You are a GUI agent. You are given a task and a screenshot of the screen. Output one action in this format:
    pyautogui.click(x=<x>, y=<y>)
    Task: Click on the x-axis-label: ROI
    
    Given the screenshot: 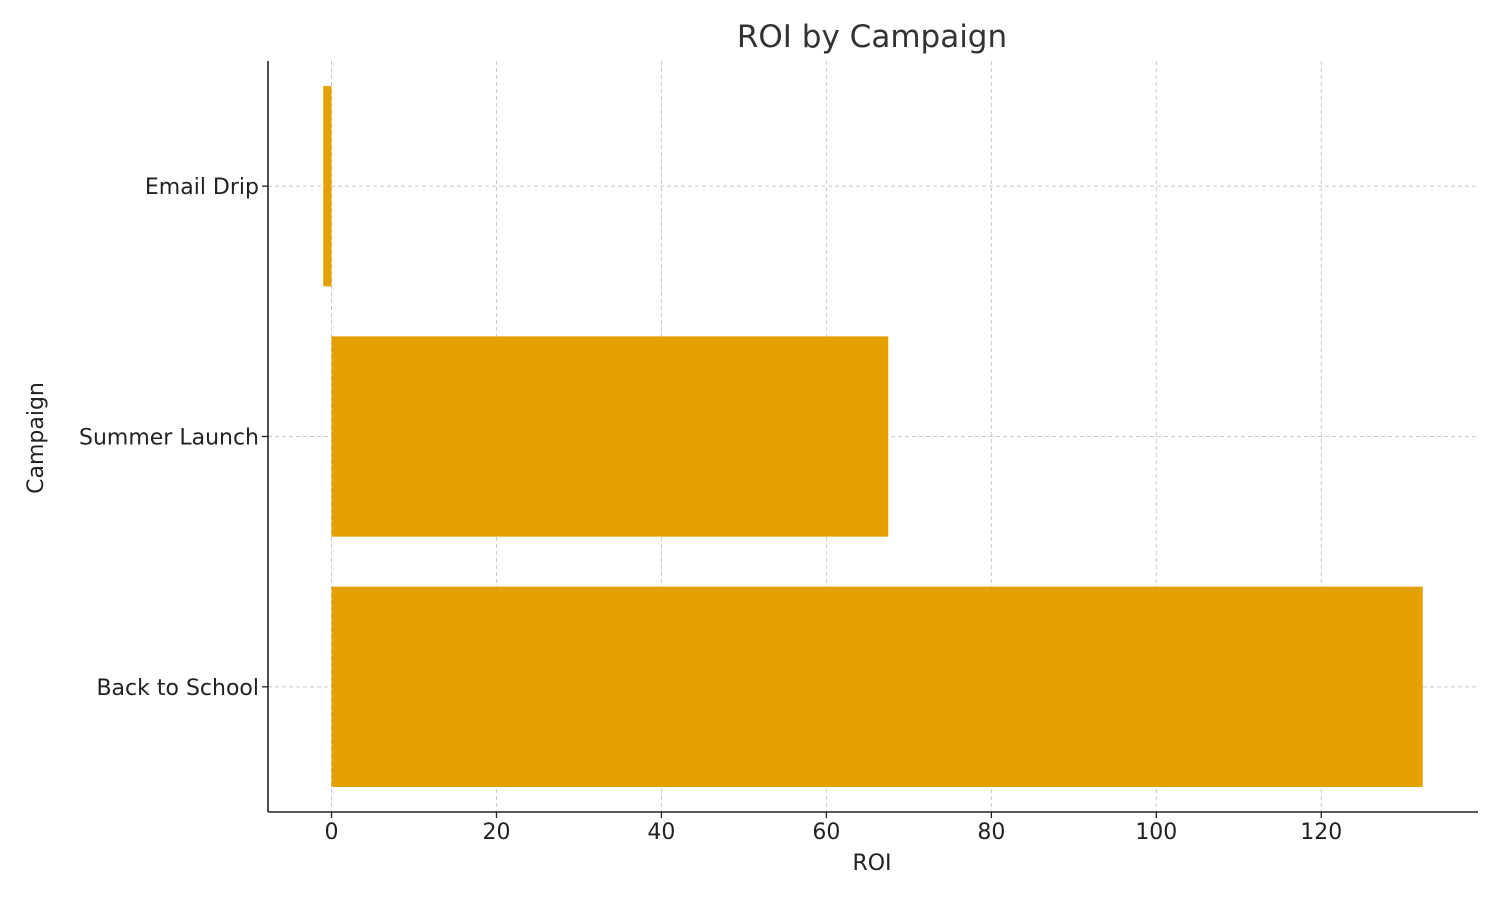 What is the action you would take?
    pyautogui.click(x=871, y=863)
    